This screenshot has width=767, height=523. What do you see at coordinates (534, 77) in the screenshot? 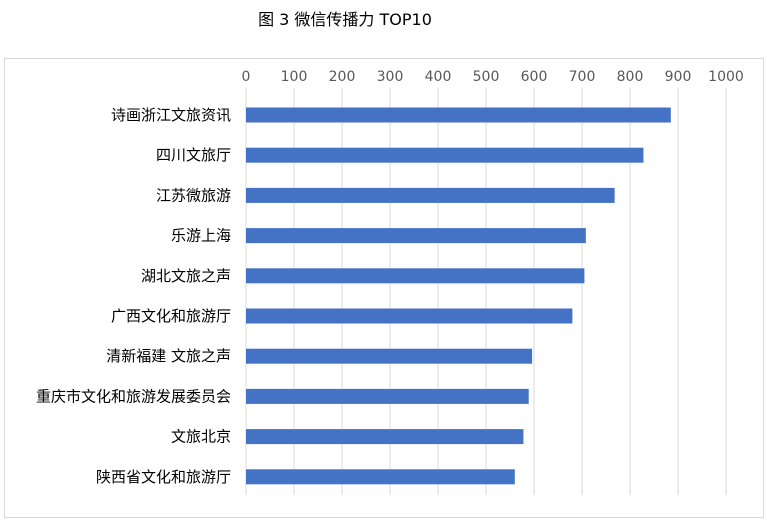
I see `x-tick-label: 600` at bounding box center [534, 77].